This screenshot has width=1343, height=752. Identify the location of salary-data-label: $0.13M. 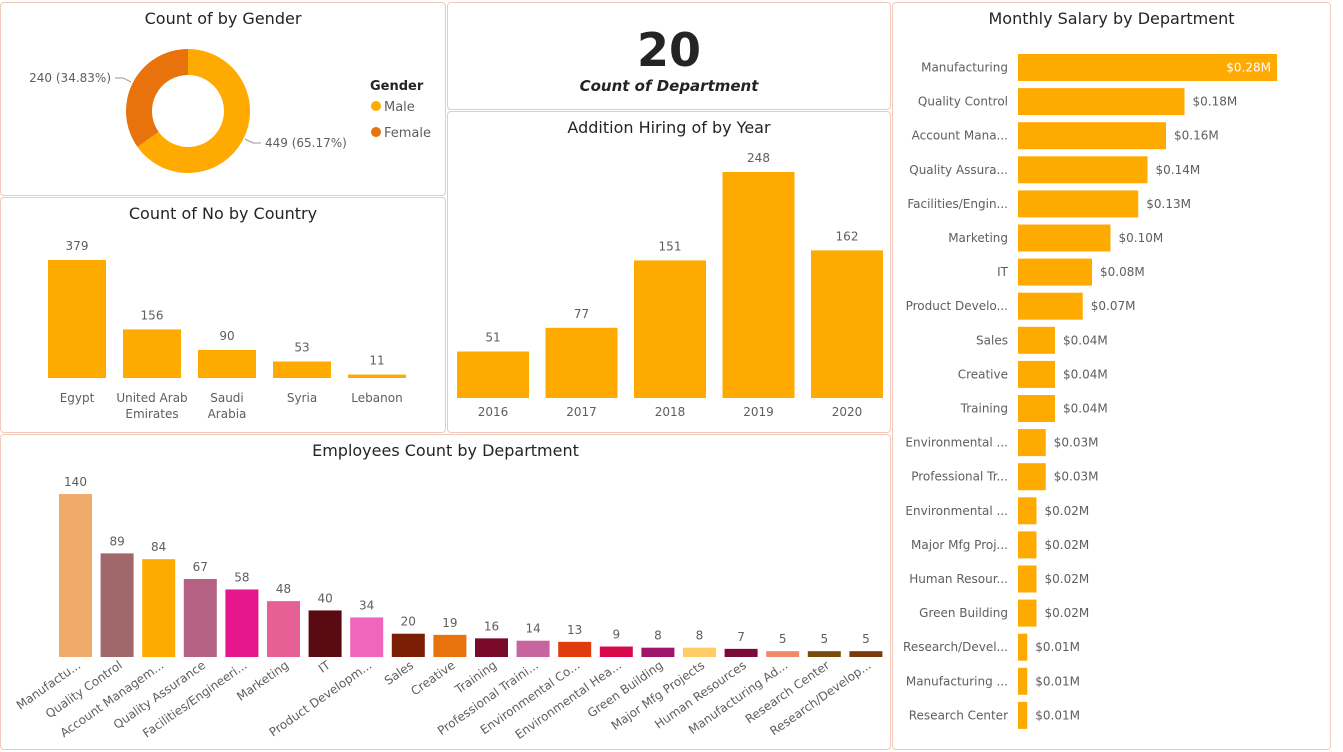
(1168, 204).